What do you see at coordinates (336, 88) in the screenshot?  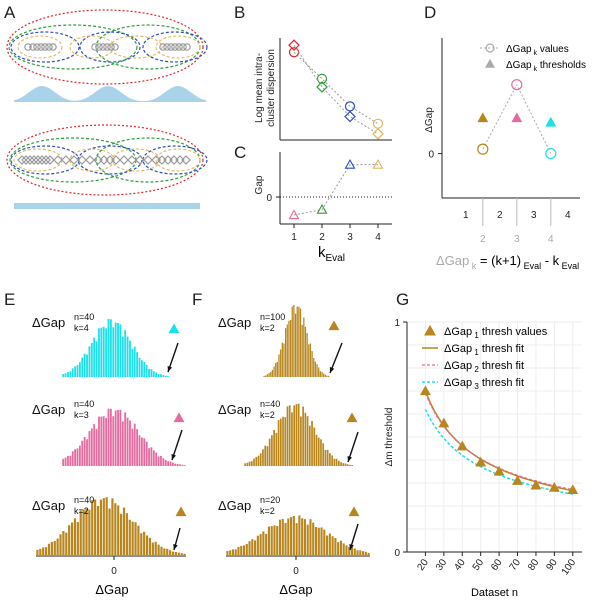 I see `series-line` at bounding box center [336, 88].